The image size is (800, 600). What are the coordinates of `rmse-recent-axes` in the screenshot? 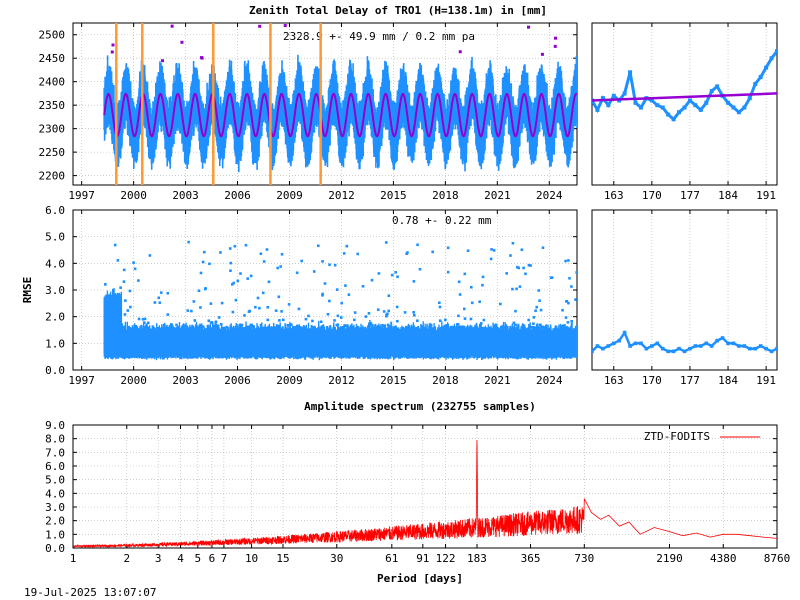 It's located at (690, 290).